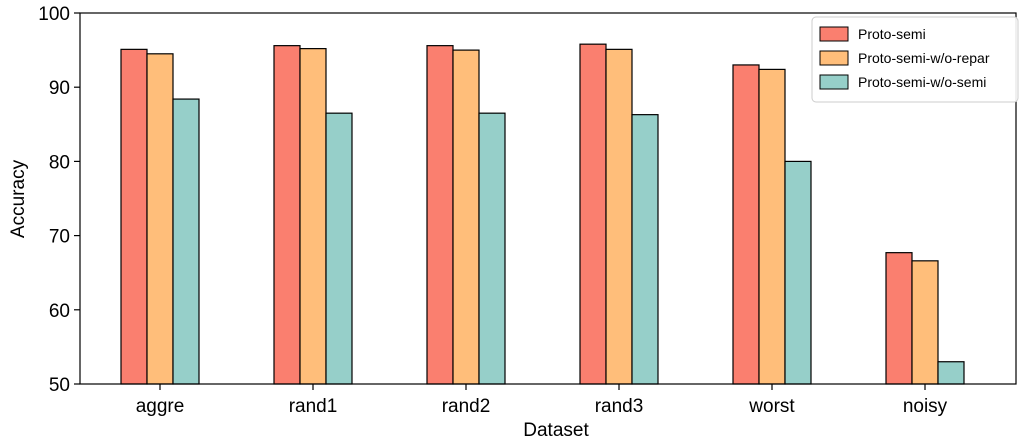 The image size is (1028, 439). I want to click on x-tick-label-rand1: rand1, so click(313, 406).